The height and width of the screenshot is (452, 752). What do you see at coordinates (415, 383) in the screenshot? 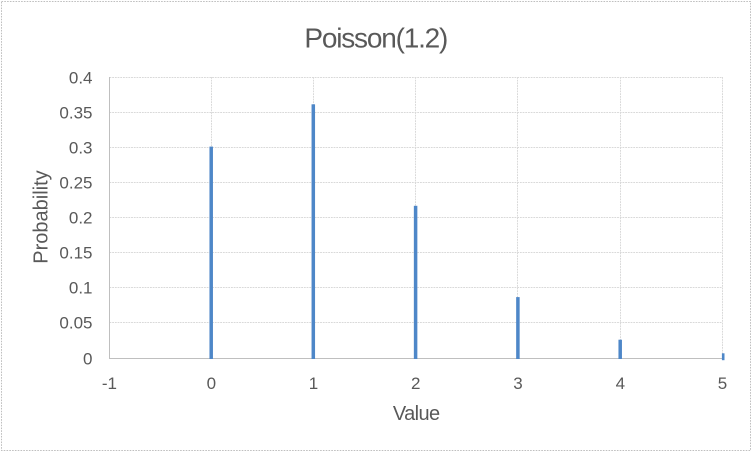
I see `svg-text: 2` at bounding box center [415, 383].